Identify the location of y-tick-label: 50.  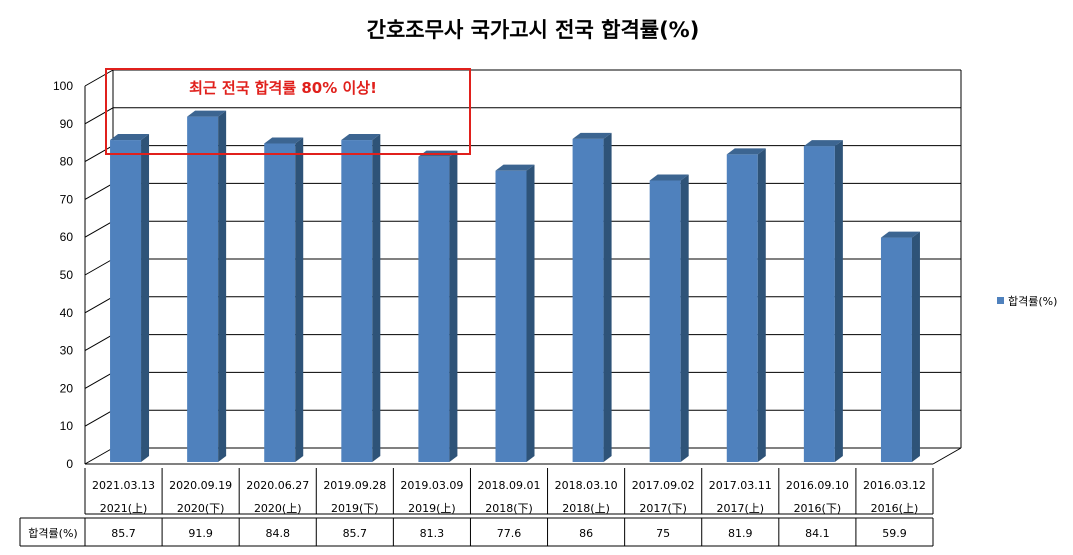
(67, 275).